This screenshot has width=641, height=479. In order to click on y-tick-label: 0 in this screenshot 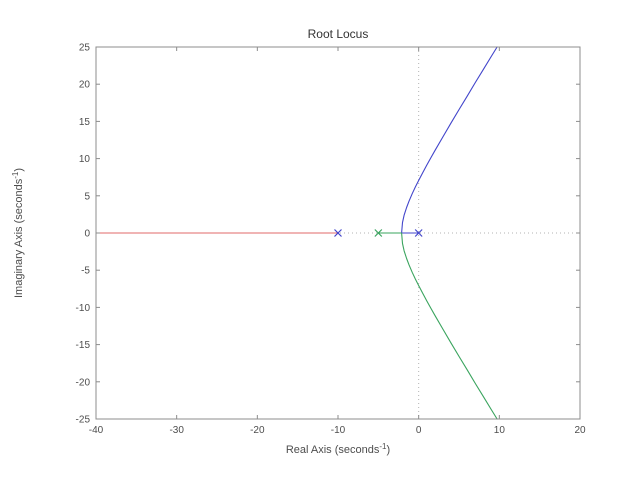, I will do `click(87, 234)`.